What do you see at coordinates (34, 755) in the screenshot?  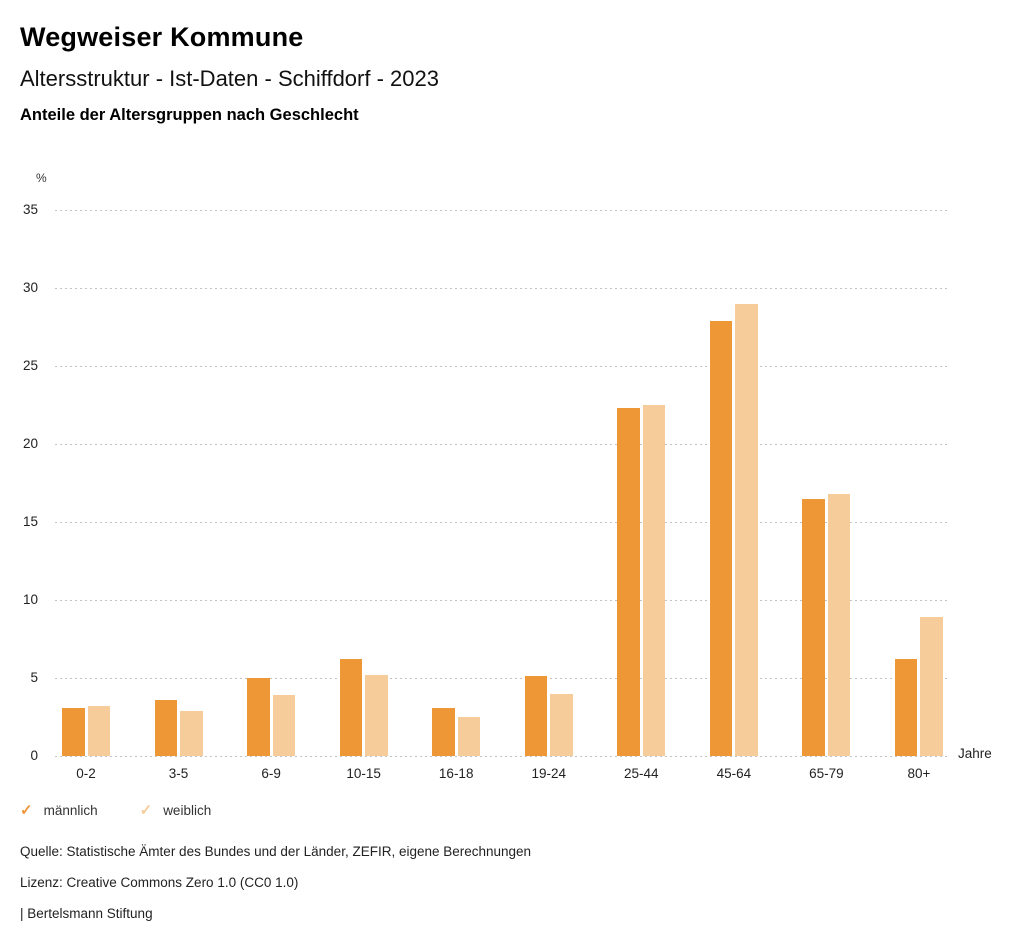 I see `y-tick-label-0: 0` at bounding box center [34, 755].